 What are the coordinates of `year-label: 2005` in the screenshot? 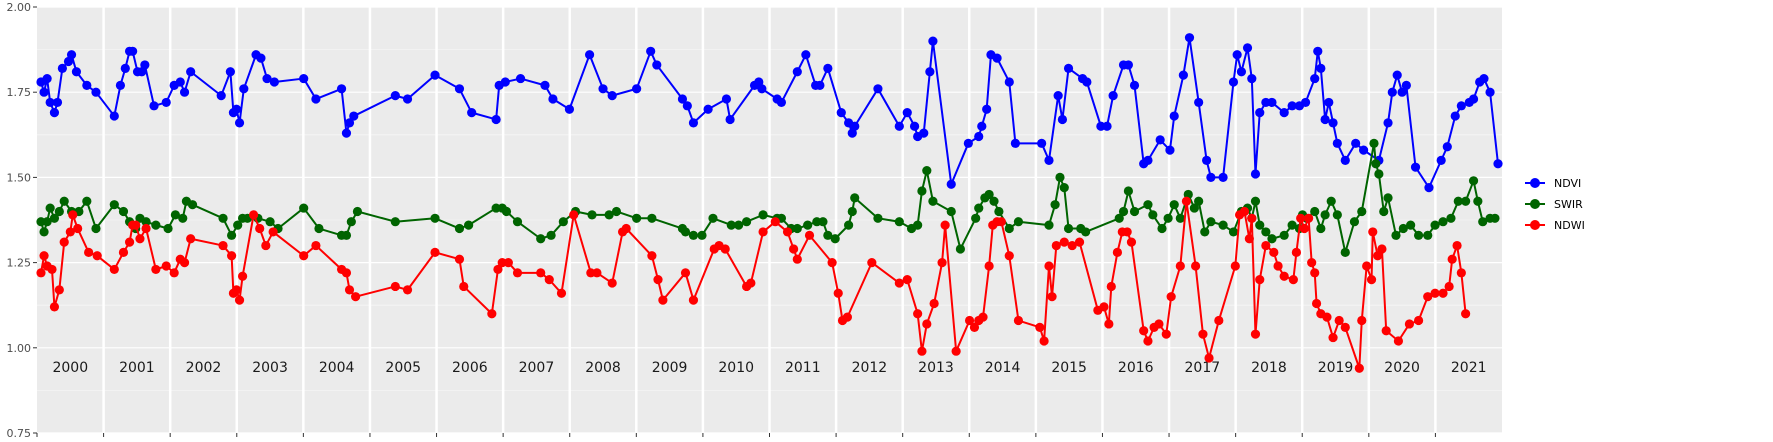 It's located at (403, 368).